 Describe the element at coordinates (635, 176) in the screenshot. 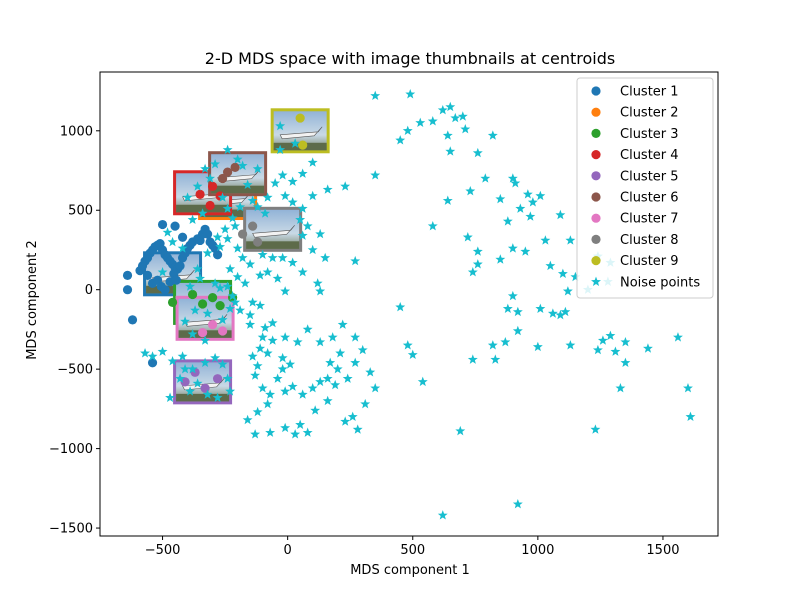

I see `legend-item-cluster-5: Cluster 5` at that location.